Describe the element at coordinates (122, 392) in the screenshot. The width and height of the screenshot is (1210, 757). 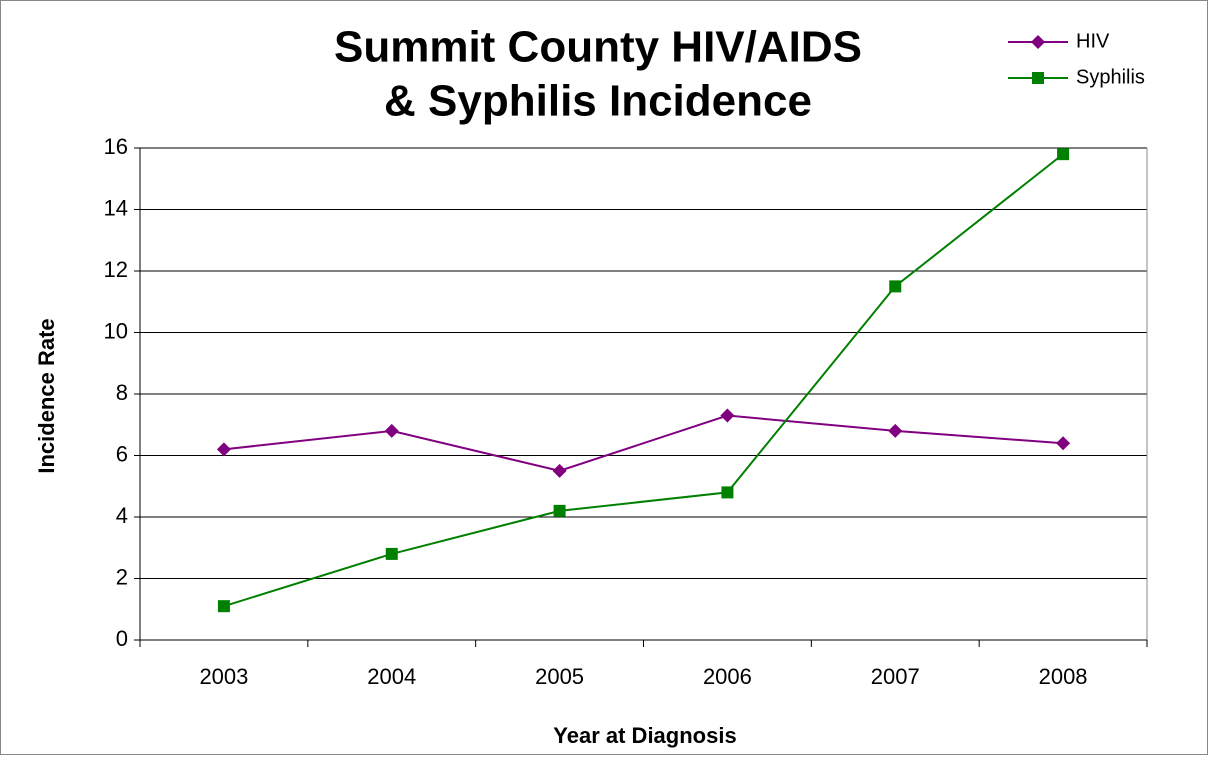
I see `y-tick-label: 8` at that location.